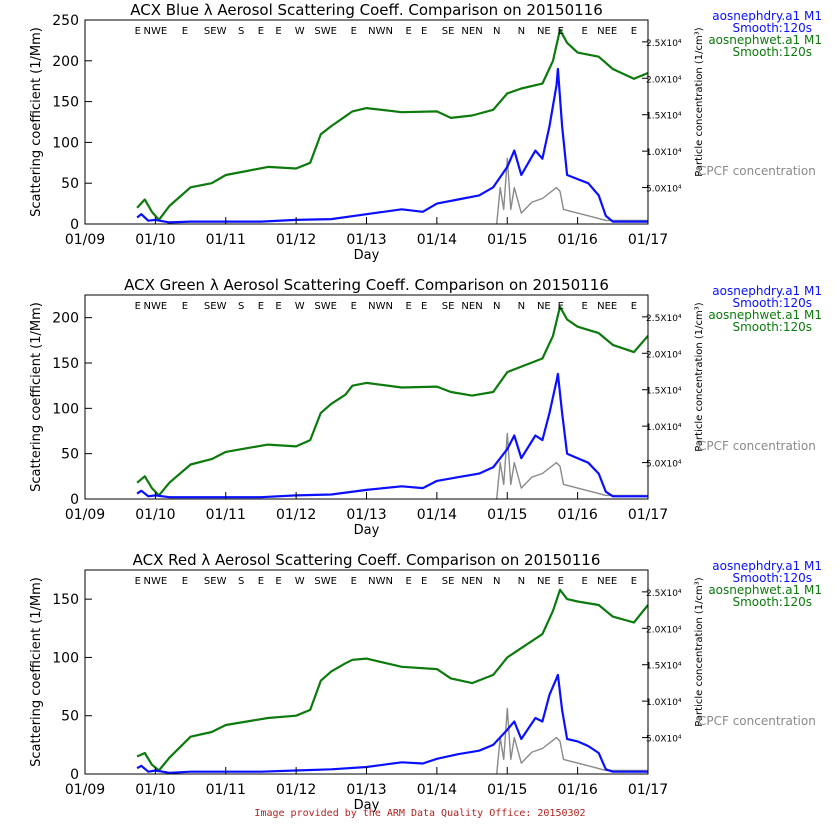 The height and width of the screenshot is (825, 840). Describe the element at coordinates (325, 581) in the screenshot. I see `wind-direction-label: SWE` at that location.